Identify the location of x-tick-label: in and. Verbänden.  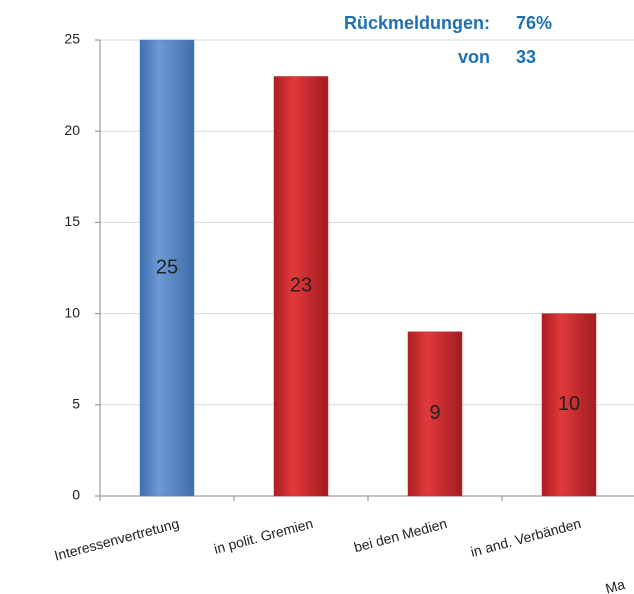
(526, 537).